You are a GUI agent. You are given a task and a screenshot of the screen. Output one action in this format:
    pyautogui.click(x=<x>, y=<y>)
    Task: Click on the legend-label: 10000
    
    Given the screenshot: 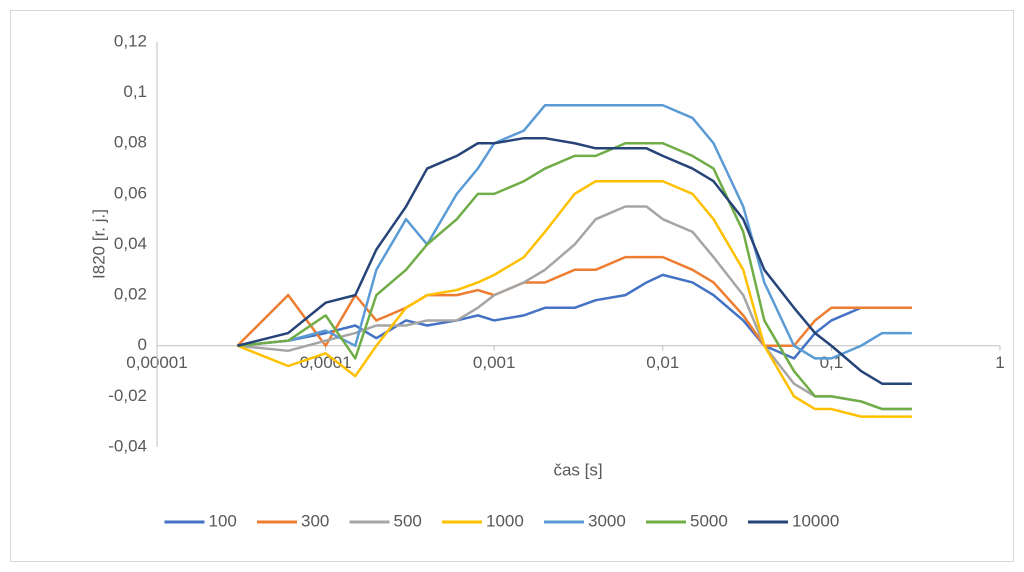 What is the action you would take?
    pyautogui.click(x=815, y=520)
    